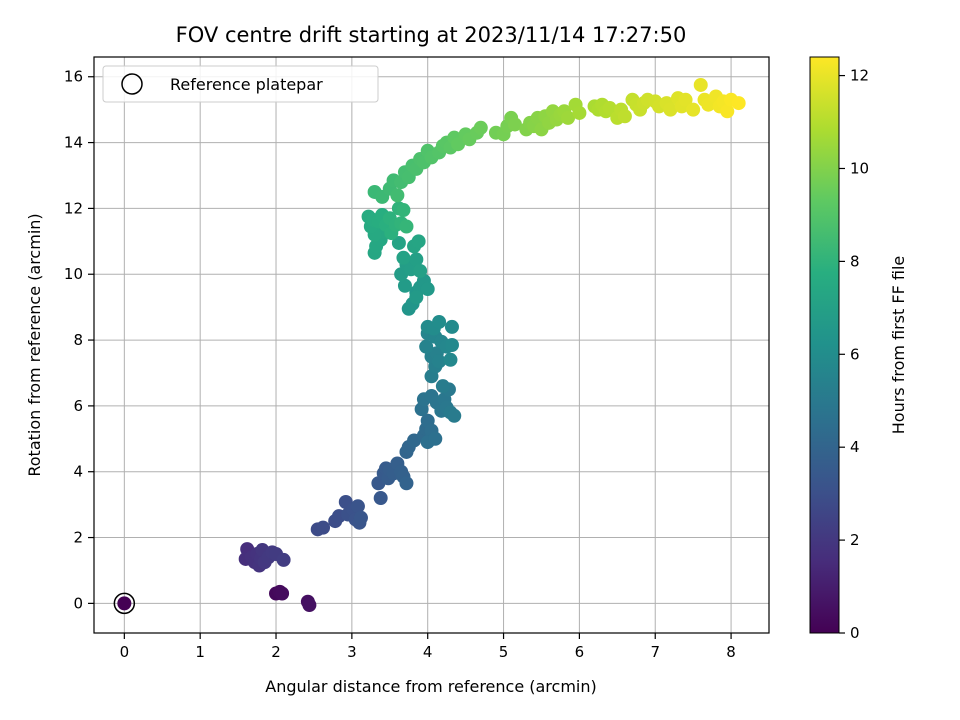  I want to click on y-tick-label: 8, so click(78, 340).